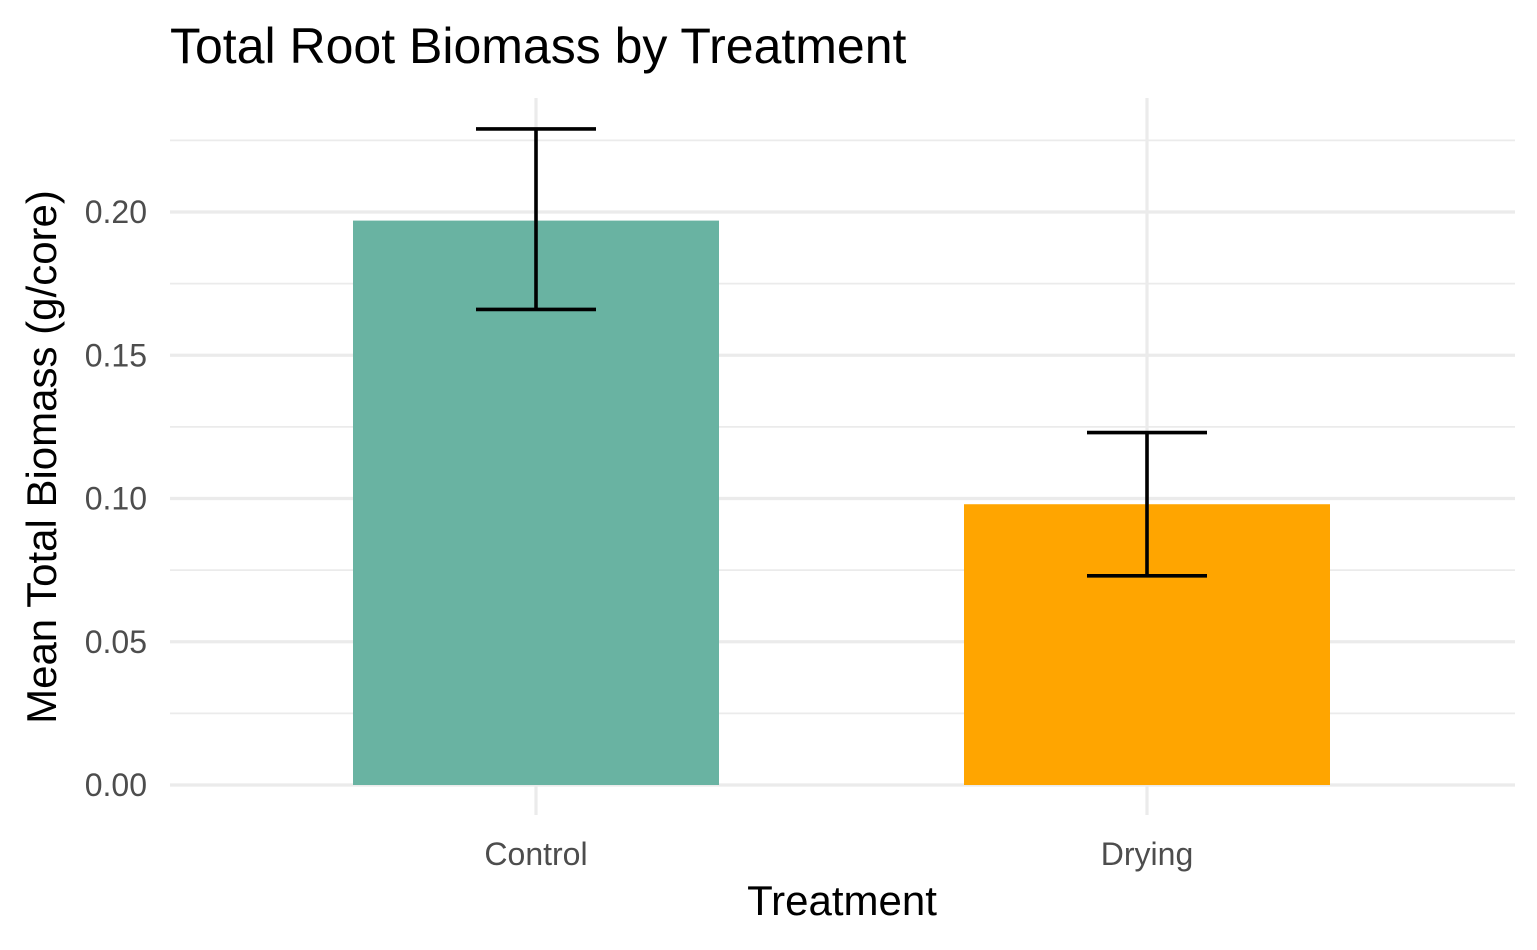 This screenshot has width=1537, height=950. I want to click on error-bar-drying, so click(1147, 504).